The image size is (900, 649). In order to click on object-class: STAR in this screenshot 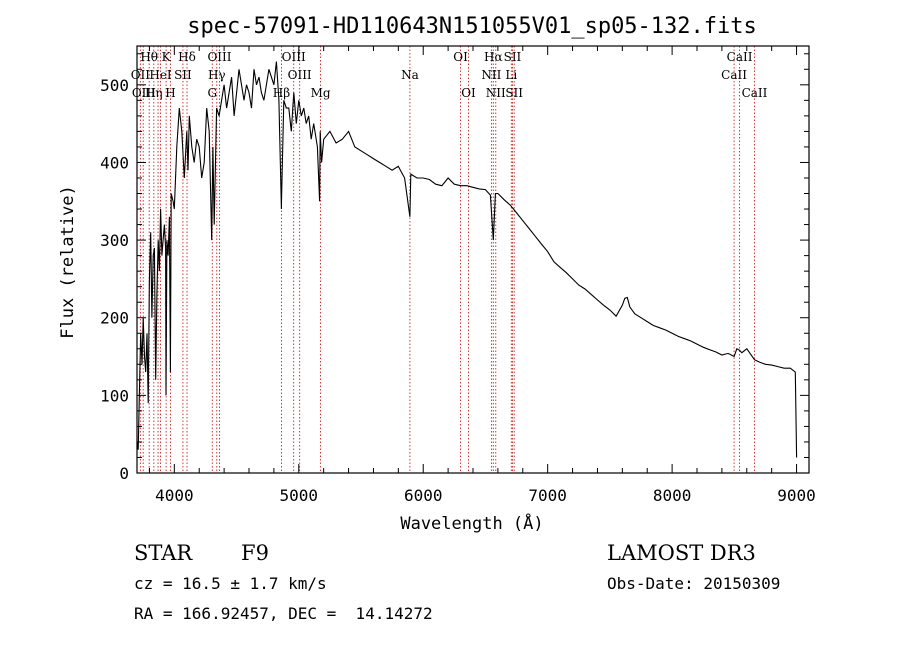, I will do `click(163, 553)`.